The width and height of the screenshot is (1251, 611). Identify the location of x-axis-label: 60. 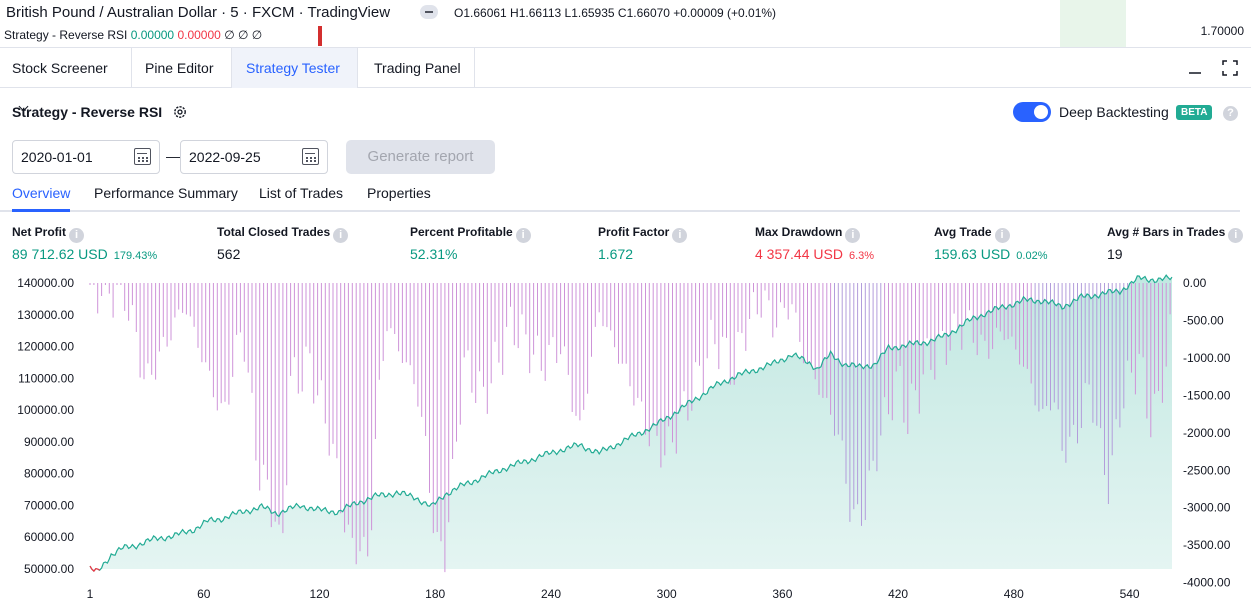
(204, 594).